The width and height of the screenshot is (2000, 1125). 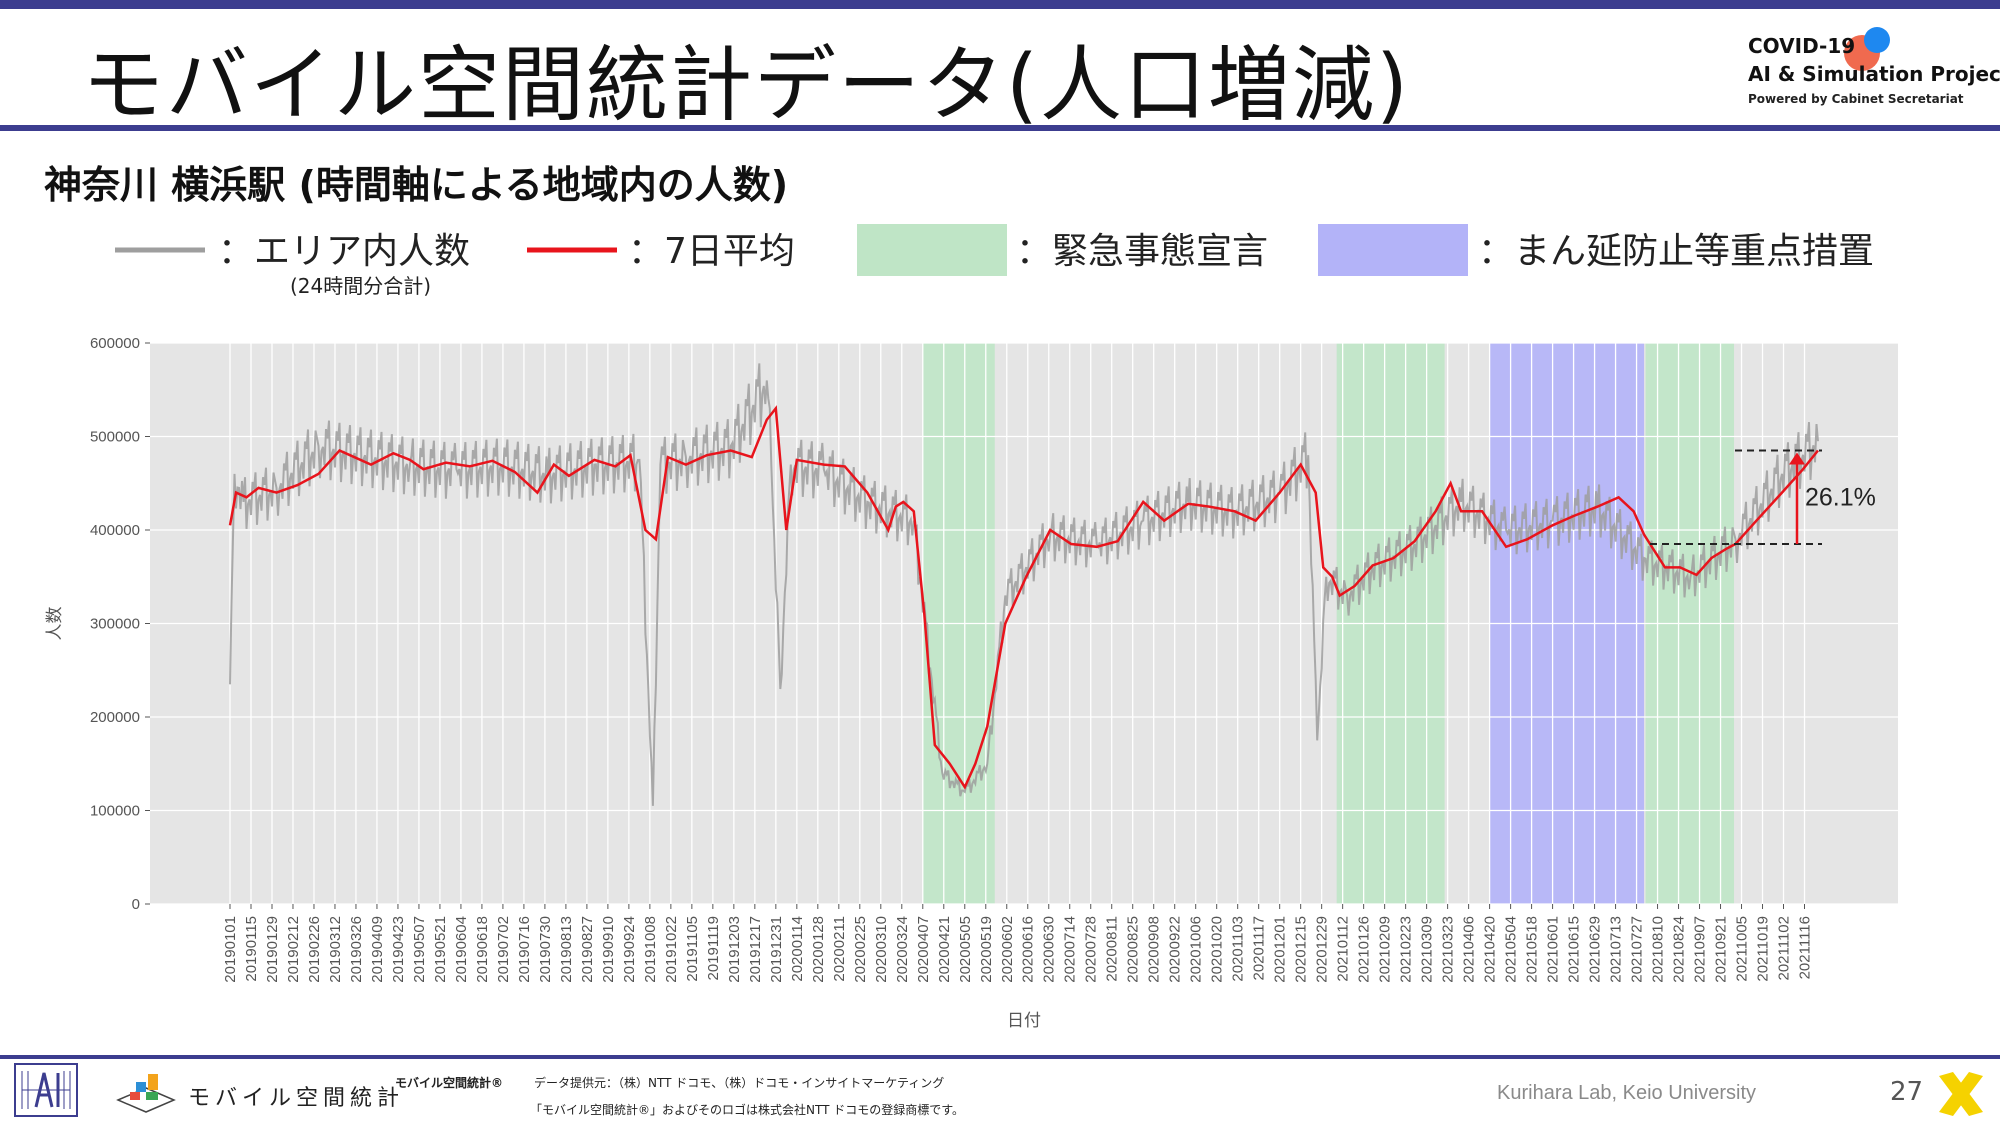 What do you see at coordinates (739, 1083) in the screenshot?
I see `source-line1: データ提供元：（株）NTT ドコモ、（株）ドコモ・インサイトマーケティング` at bounding box center [739, 1083].